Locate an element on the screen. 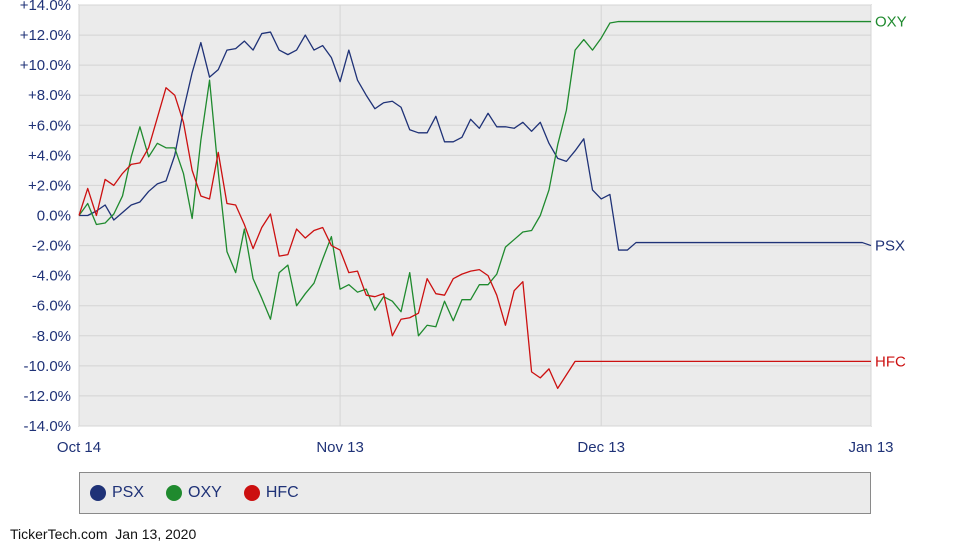 This screenshot has height=544, width=960. y-tick-label: -14.0% is located at coordinates (47, 426).